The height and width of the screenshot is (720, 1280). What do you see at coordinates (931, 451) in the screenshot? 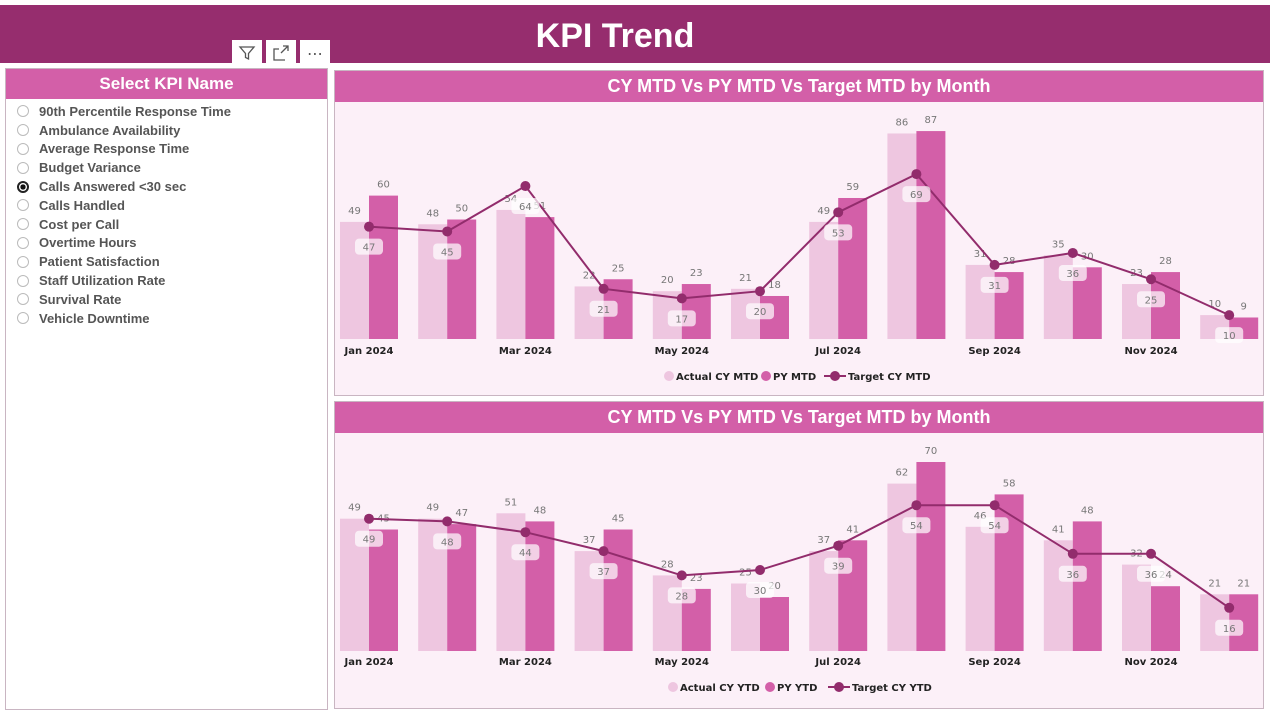
I see `data-label-py: 70` at bounding box center [931, 451].